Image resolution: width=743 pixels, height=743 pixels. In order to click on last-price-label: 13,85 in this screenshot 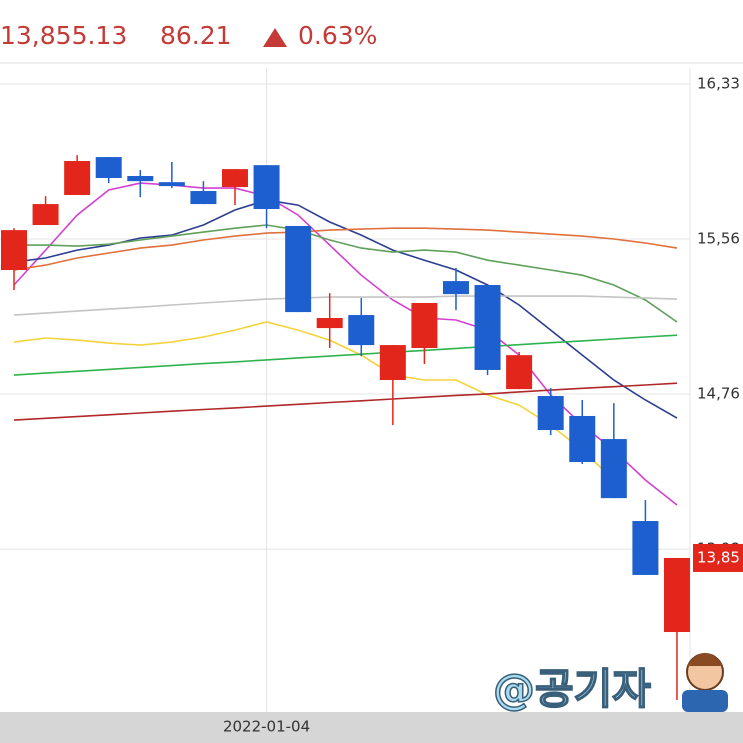, I will do `click(718, 557)`.